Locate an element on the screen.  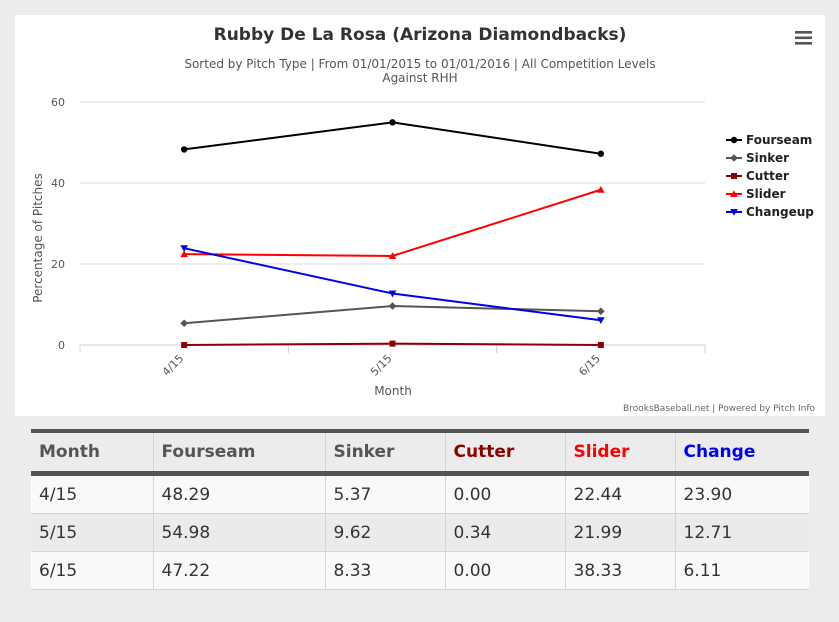
legend-item-changeup: Changeup is located at coordinates (770, 212).